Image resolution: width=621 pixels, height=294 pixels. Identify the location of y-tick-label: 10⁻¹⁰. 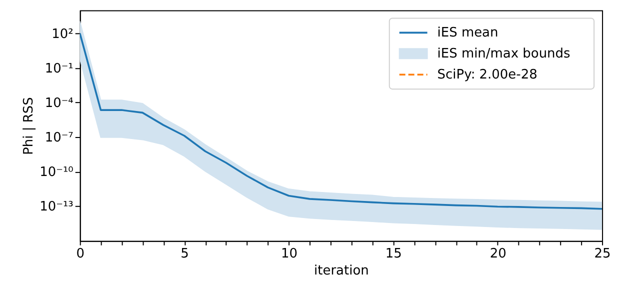
(57, 172).